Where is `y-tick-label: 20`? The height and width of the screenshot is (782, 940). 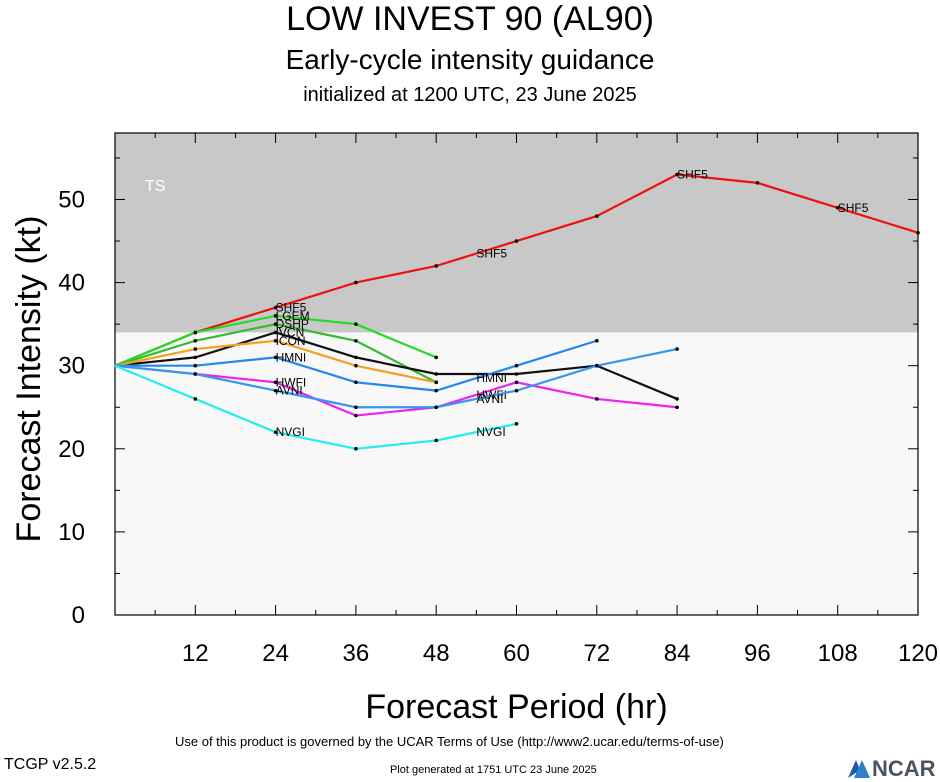 y-tick-label: 20 is located at coordinates (71, 449).